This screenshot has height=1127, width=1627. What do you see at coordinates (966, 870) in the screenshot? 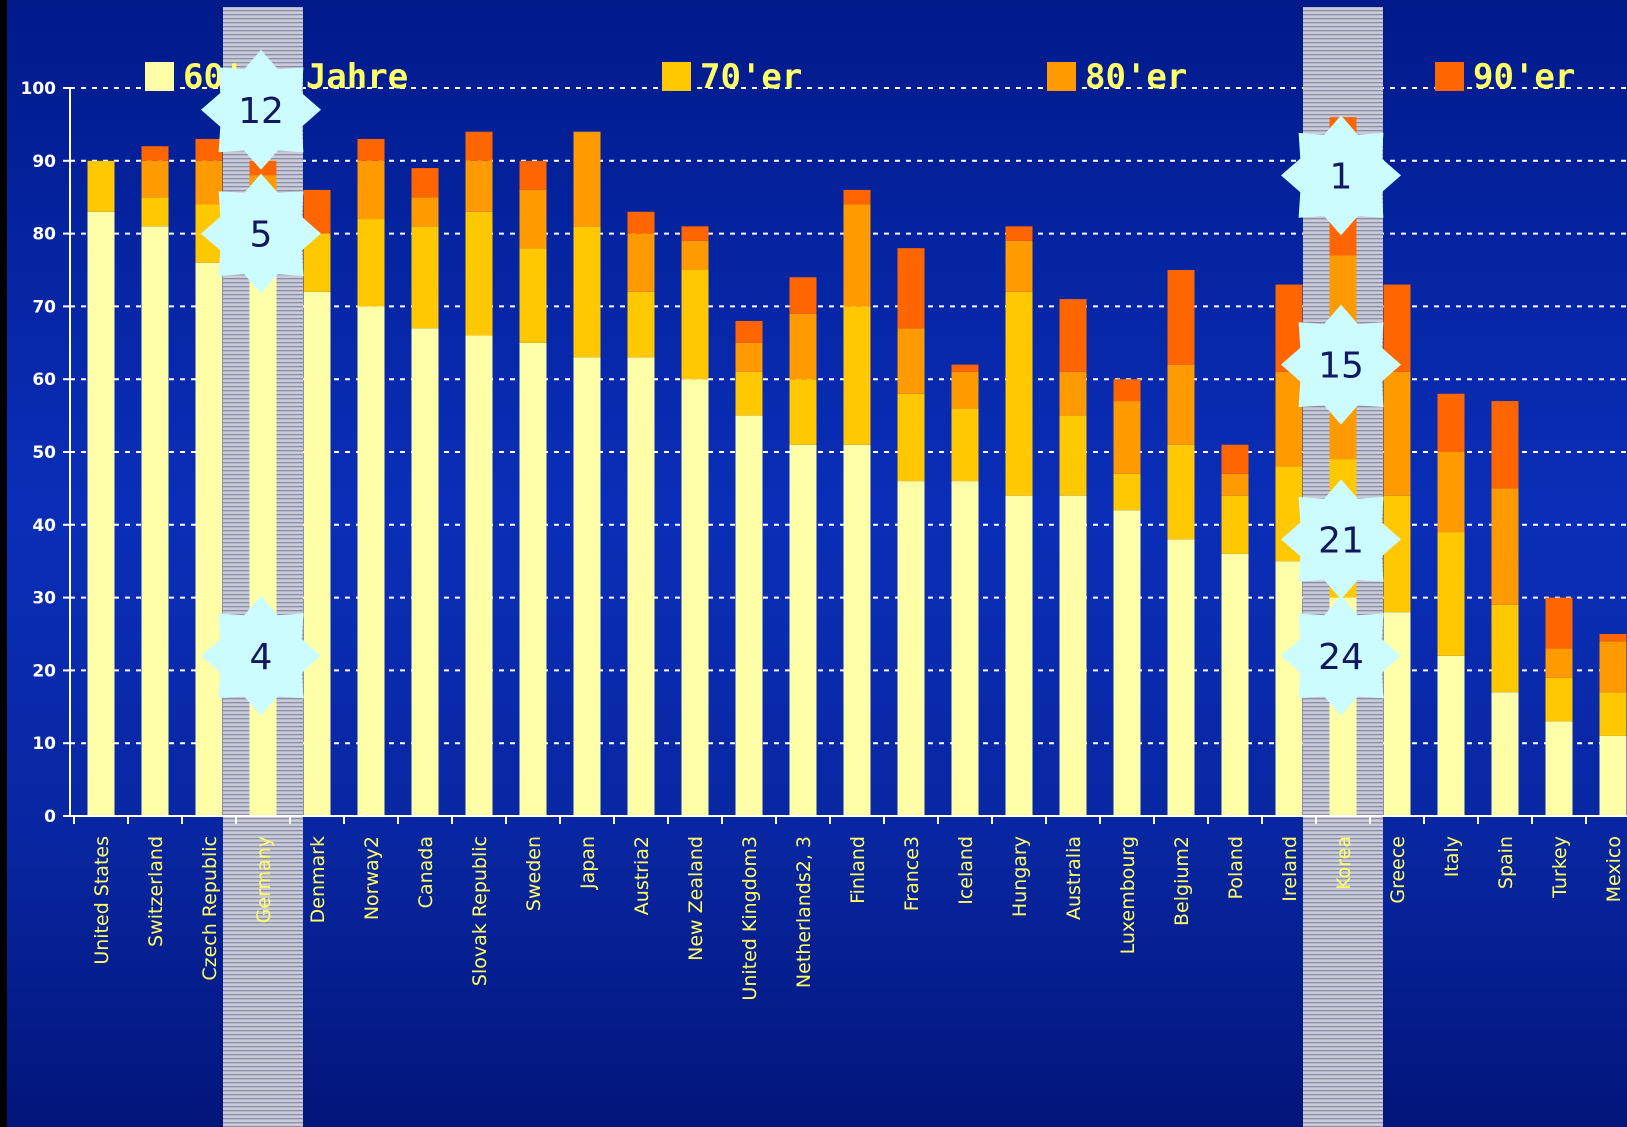
I see `x-tick-label-iceland: Iceland` at bounding box center [966, 870].